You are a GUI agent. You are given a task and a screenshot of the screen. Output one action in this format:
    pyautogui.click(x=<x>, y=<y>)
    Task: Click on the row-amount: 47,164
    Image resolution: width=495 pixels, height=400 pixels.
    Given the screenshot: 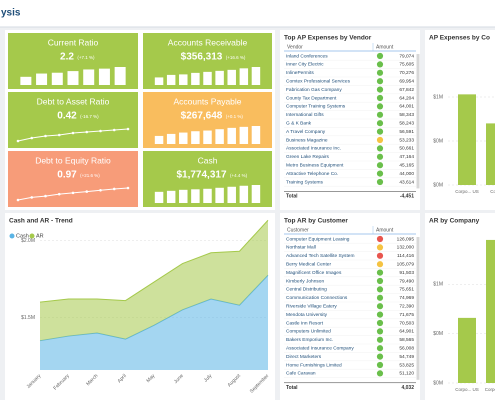 What is the action you would take?
    pyautogui.click(x=406, y=157)
    